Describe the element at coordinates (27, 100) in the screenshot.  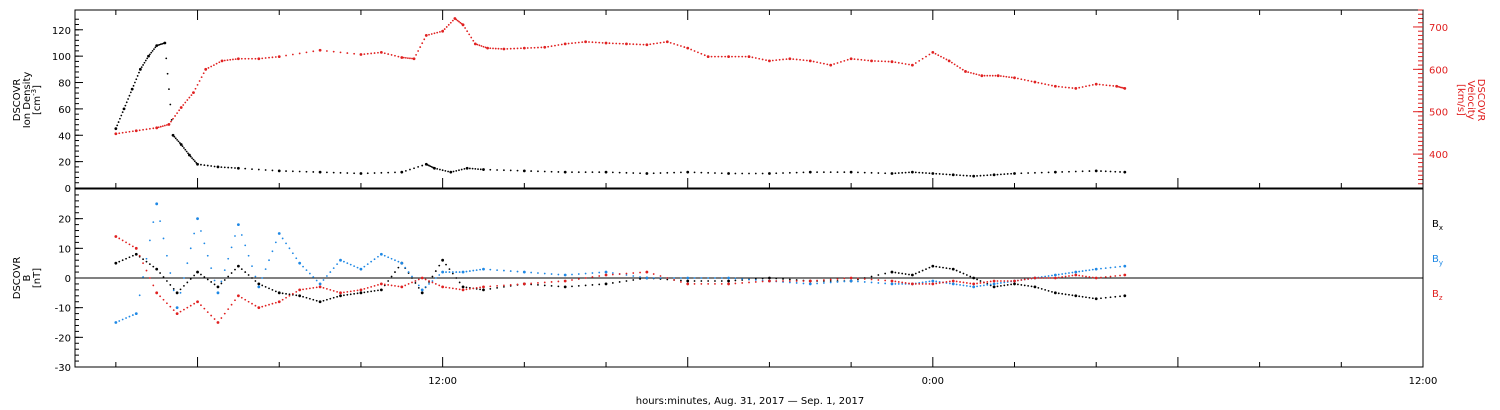
I see `ylabel-line2: Ion Density` at that location.